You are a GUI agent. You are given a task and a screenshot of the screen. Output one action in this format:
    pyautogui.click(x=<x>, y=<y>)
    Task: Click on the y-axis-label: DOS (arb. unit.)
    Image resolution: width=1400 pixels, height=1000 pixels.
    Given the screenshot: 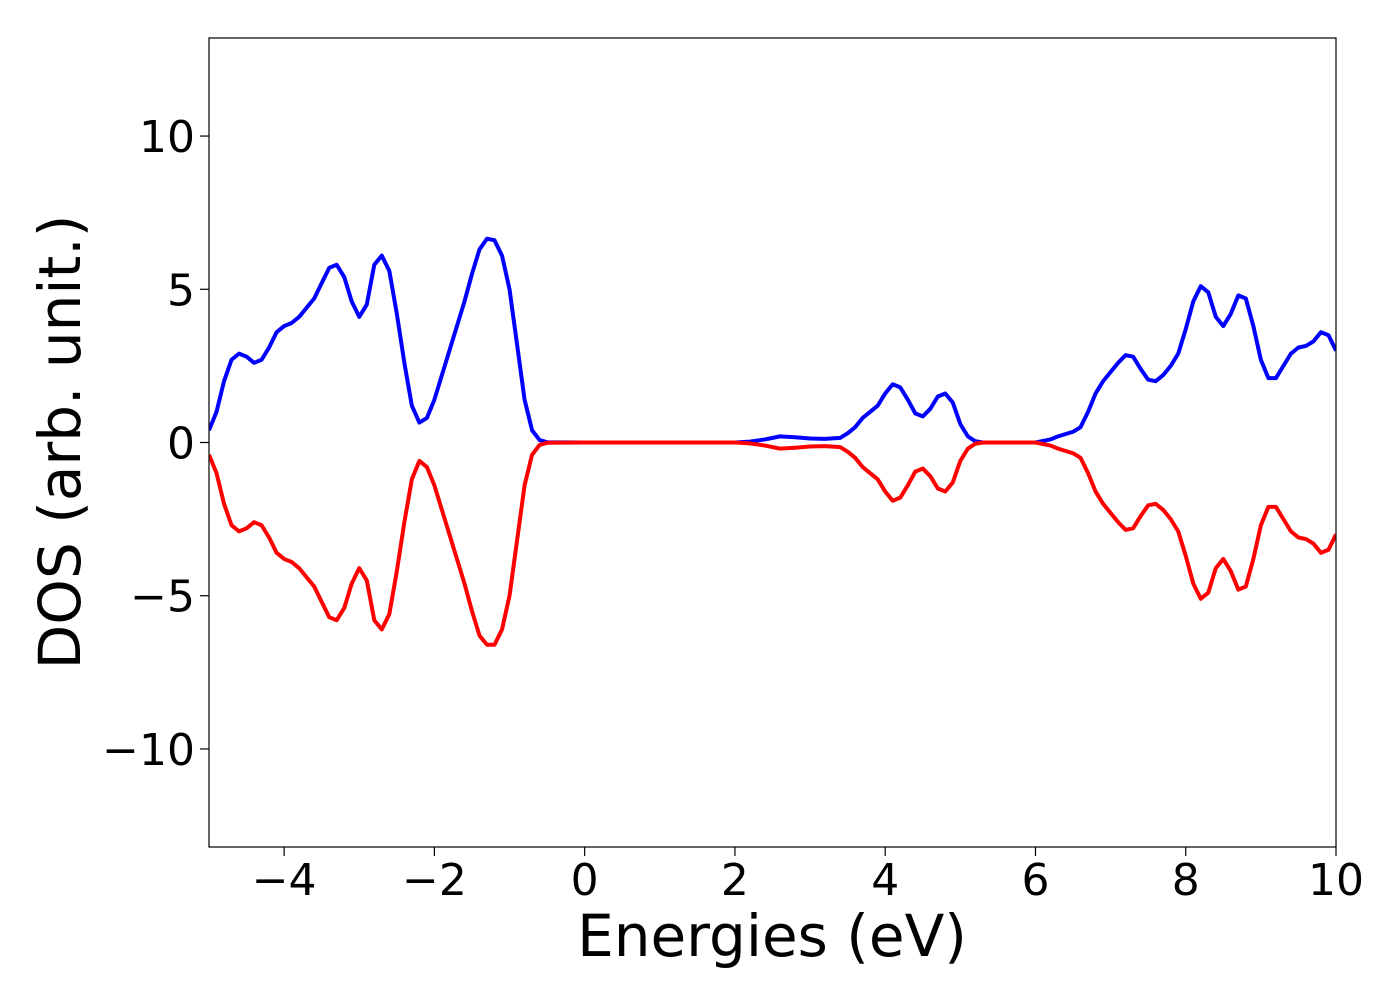 What is the action you would take?
    pyautogui.click(x=60, y=442)
    